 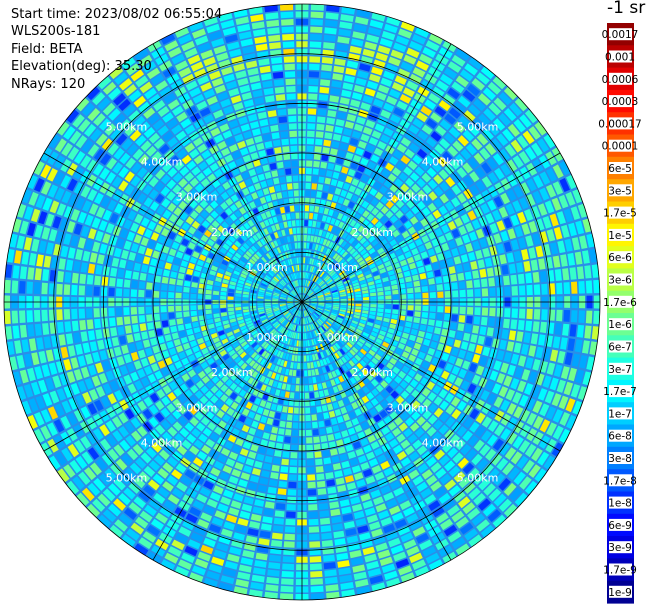 What do you see at coordinates (626, 9) in the screenshot?
I see `colorbar-unit: -1 sr` at bounding box center [626, 9].